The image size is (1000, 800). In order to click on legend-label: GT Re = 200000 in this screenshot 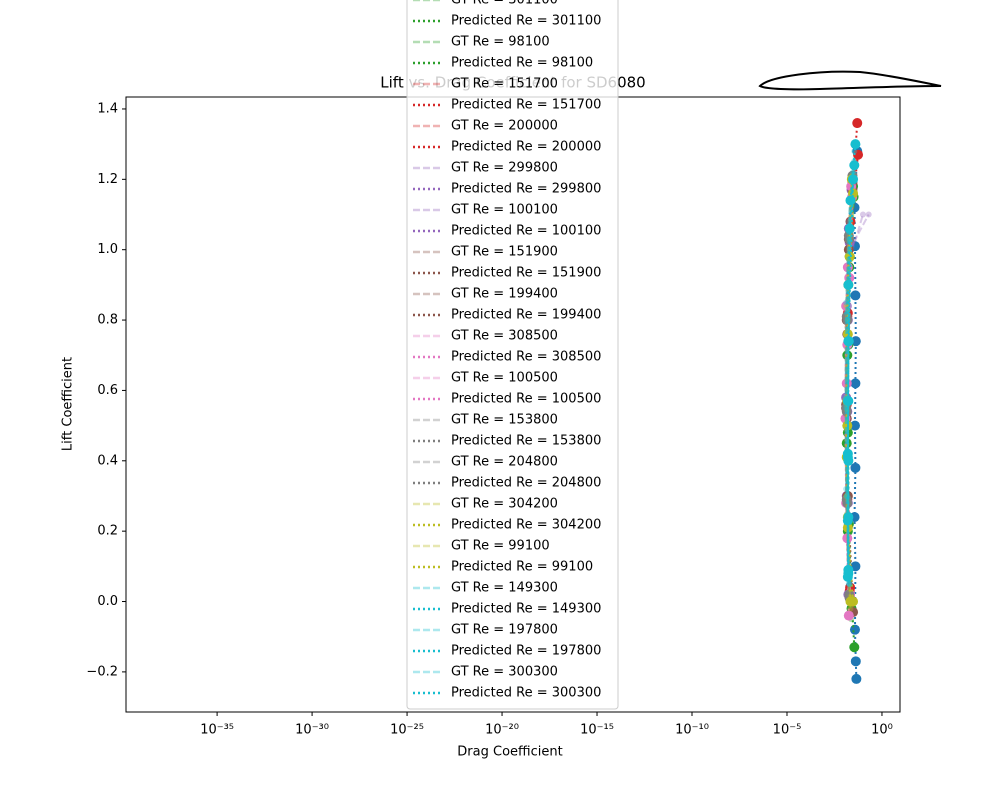, I will do `click(504, 126)`.